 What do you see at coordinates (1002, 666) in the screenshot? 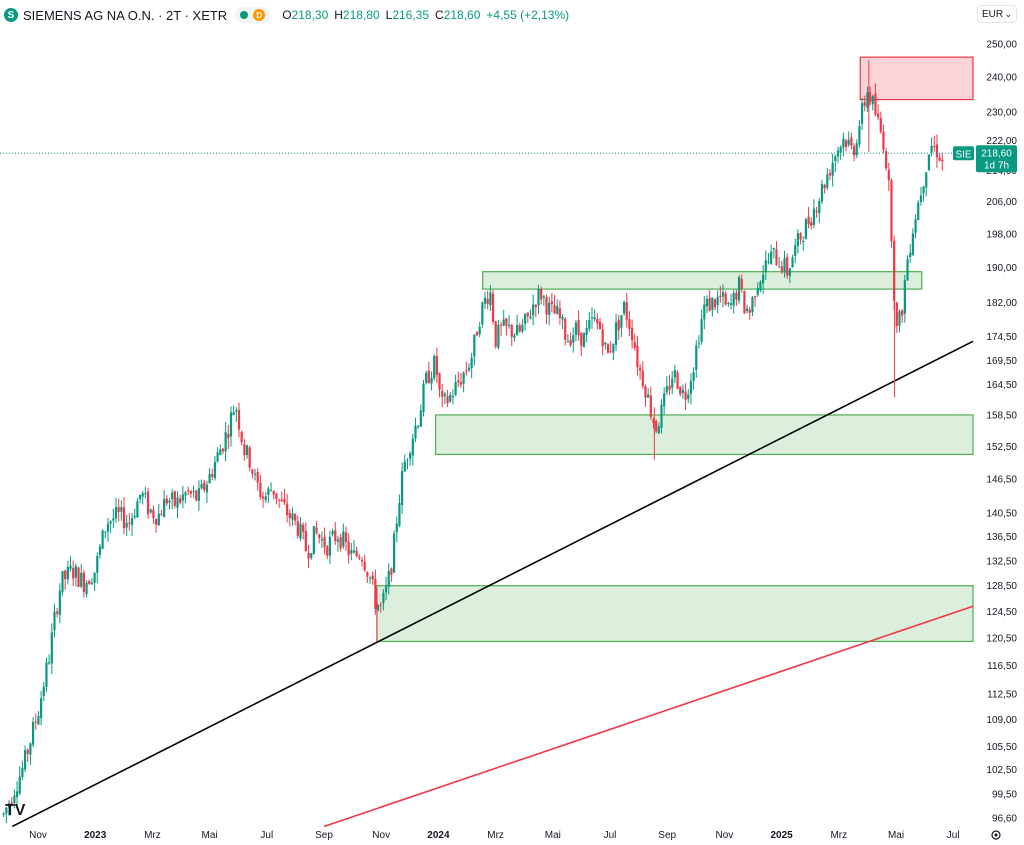
I see `price-tick-label: 116,50` at bounding box center [1002, 666].